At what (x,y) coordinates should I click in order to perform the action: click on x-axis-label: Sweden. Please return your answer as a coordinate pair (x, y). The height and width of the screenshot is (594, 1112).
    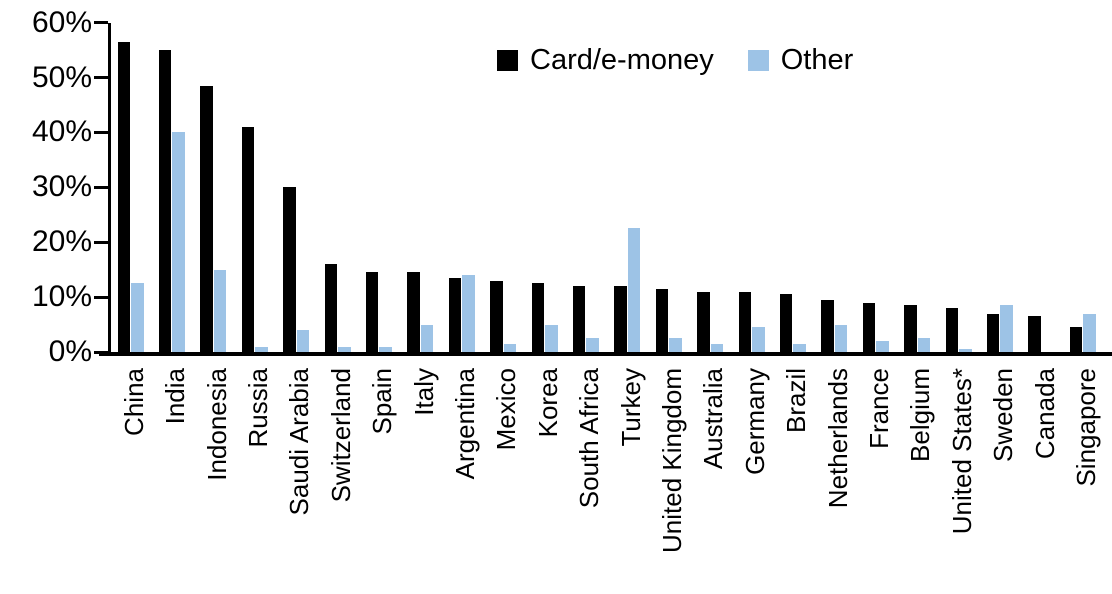
    Looking at the image, I should click on (1003, 415).